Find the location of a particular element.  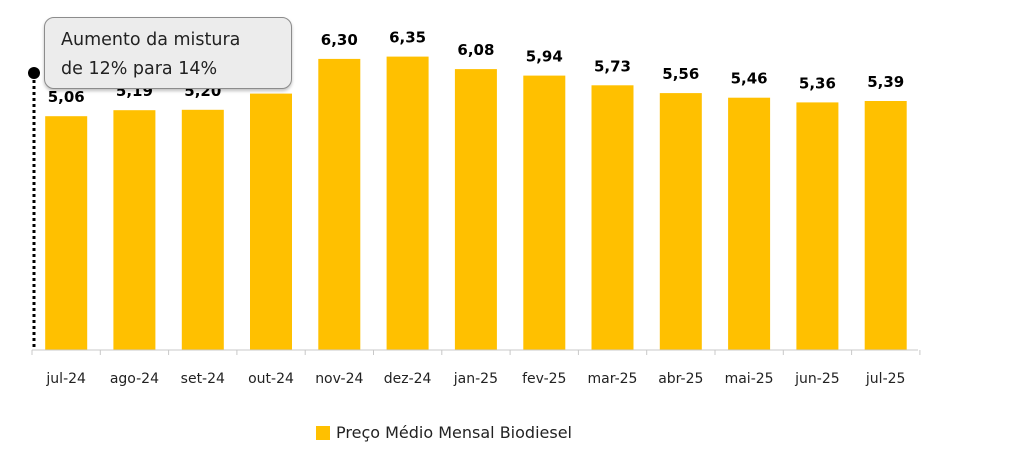

x-tick-label-jul-25: jul-25 is located at coordinates (885, 379).